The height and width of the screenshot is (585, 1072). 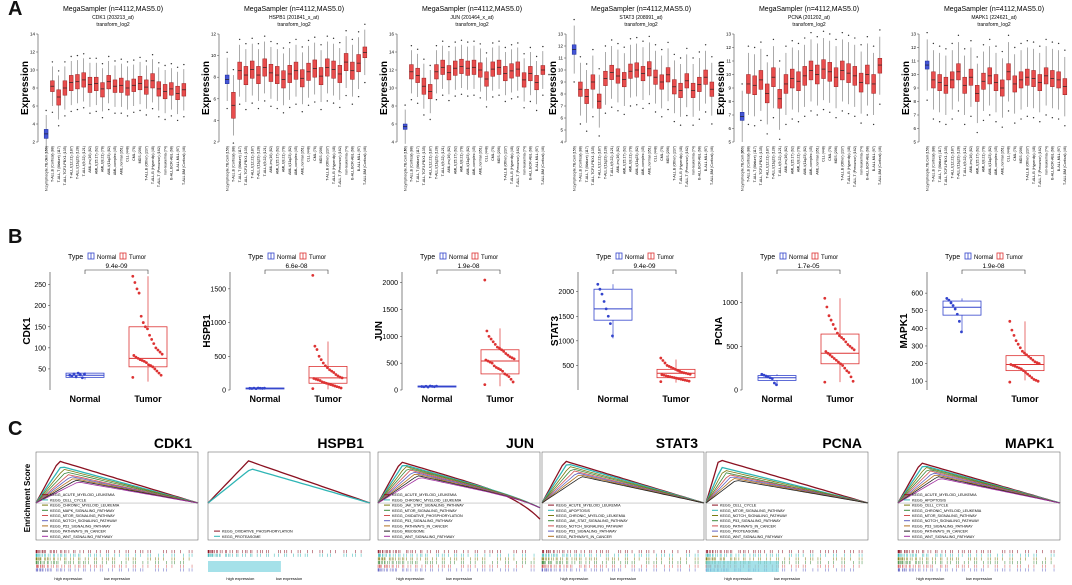 What do you see at coordinates (493, 153) in the screenshot?
I see `category-label: CML (76)` at bounding box center [493, 153].